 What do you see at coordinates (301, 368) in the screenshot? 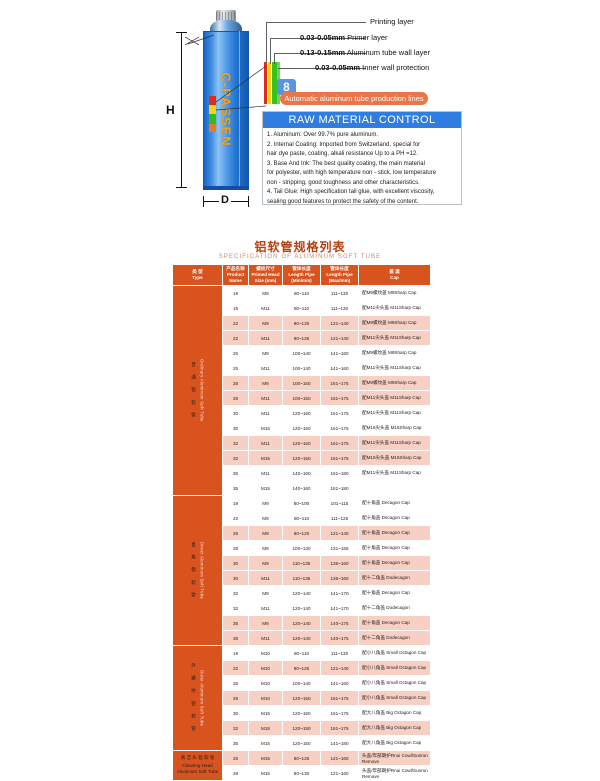
I see `cell-head-size: 100~140` at bounding box center [301, 368].